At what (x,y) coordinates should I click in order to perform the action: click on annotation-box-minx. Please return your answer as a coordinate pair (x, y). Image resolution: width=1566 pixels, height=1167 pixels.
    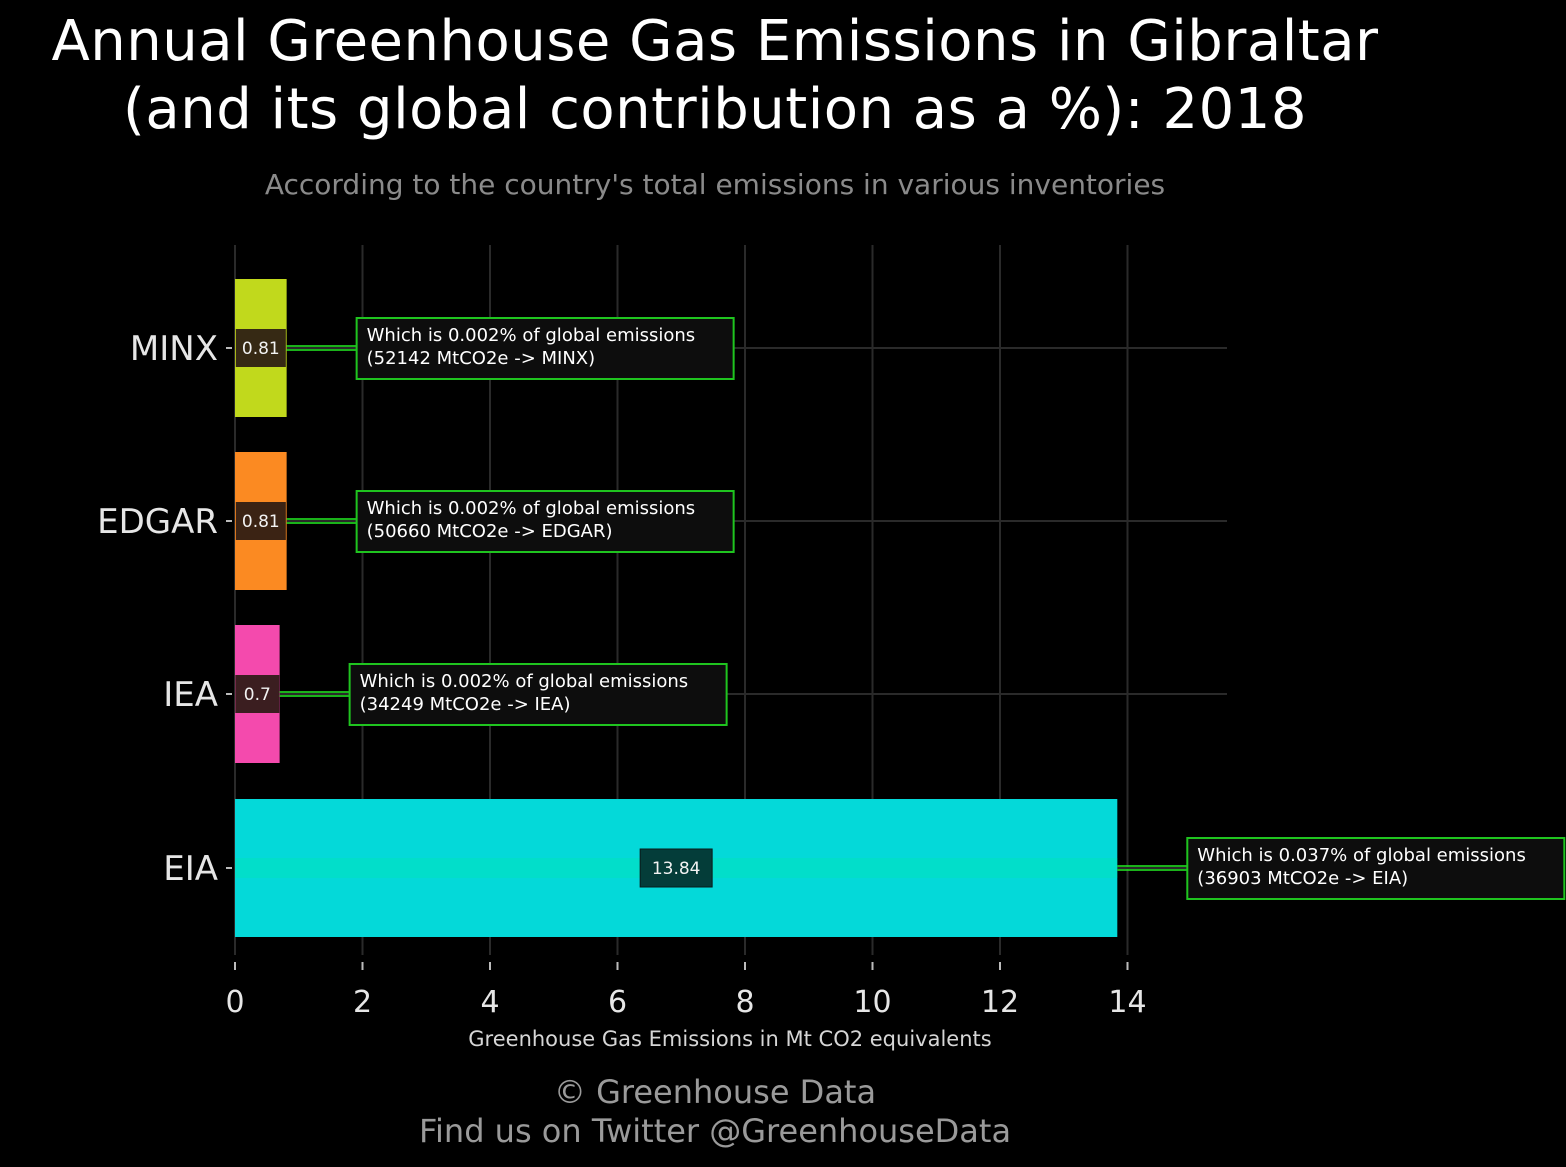
    Looking at the image, I should click on (545, 348).